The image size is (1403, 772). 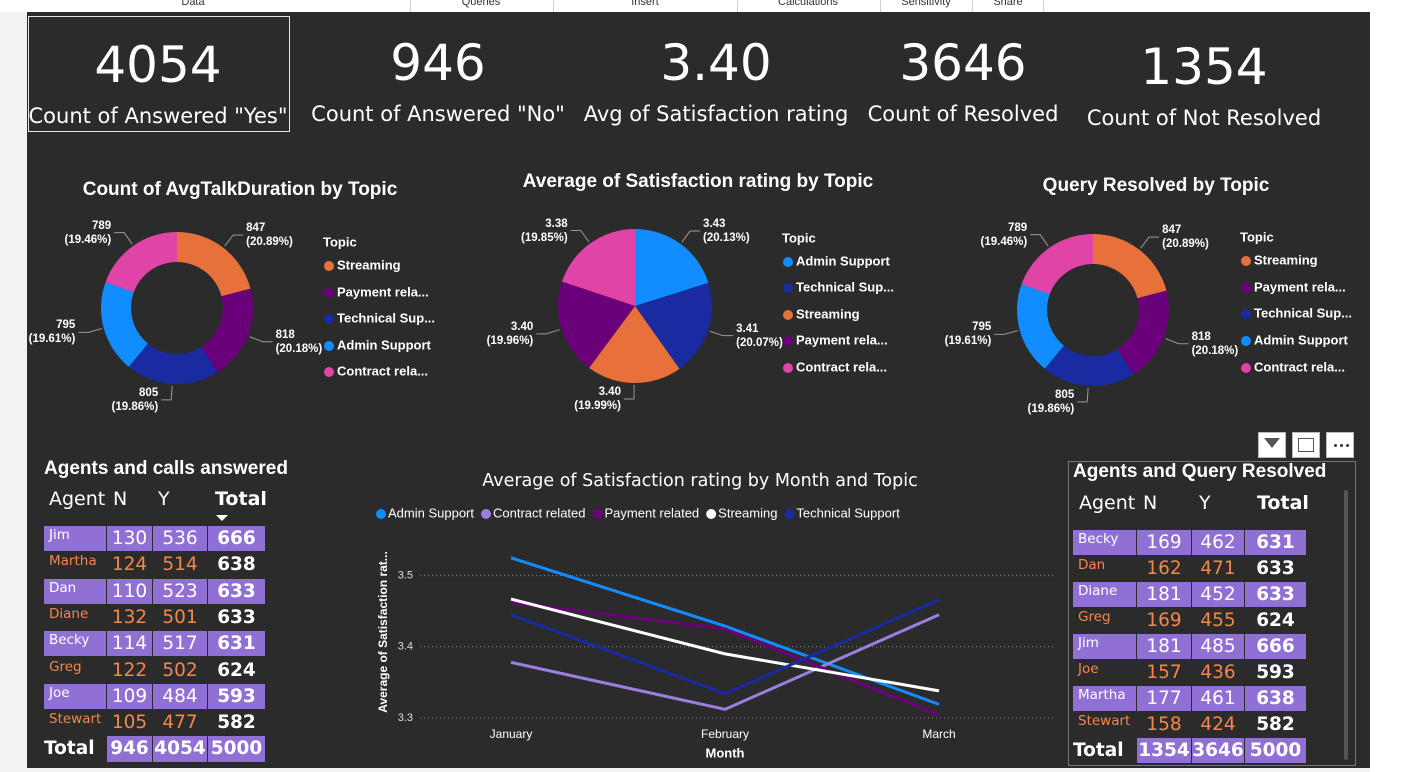 What do you see at coordinates (158, 65) in the screenshot?
I see `kpi-value: 4054` at bounding box center [158, 65].